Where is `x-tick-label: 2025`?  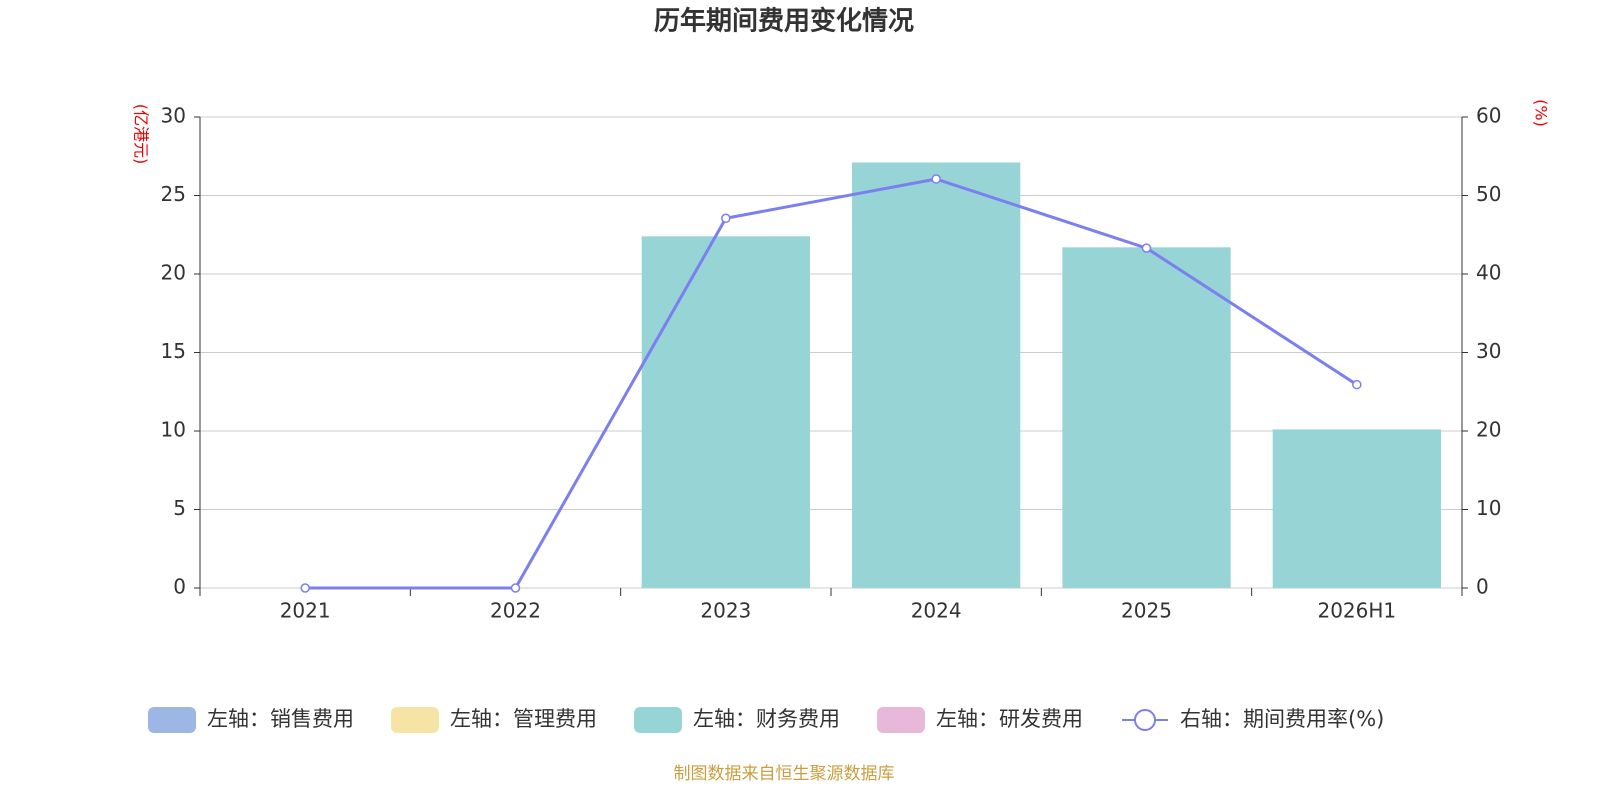 x-tick-label: 2025 is located at coordinates (1146, 611).